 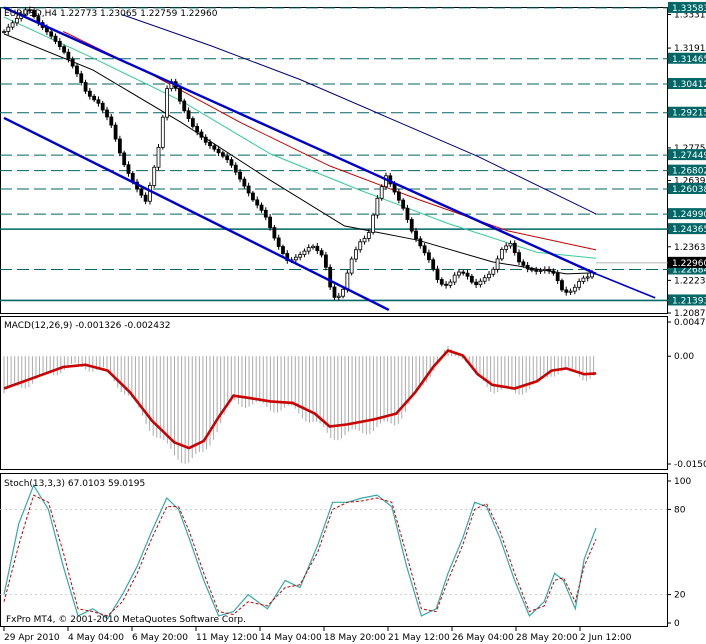 What do you see at coordinates (547, 638) in the screenshot?
I see `time-label-8: 28 May 20:00` at bounding box center [547, 638].